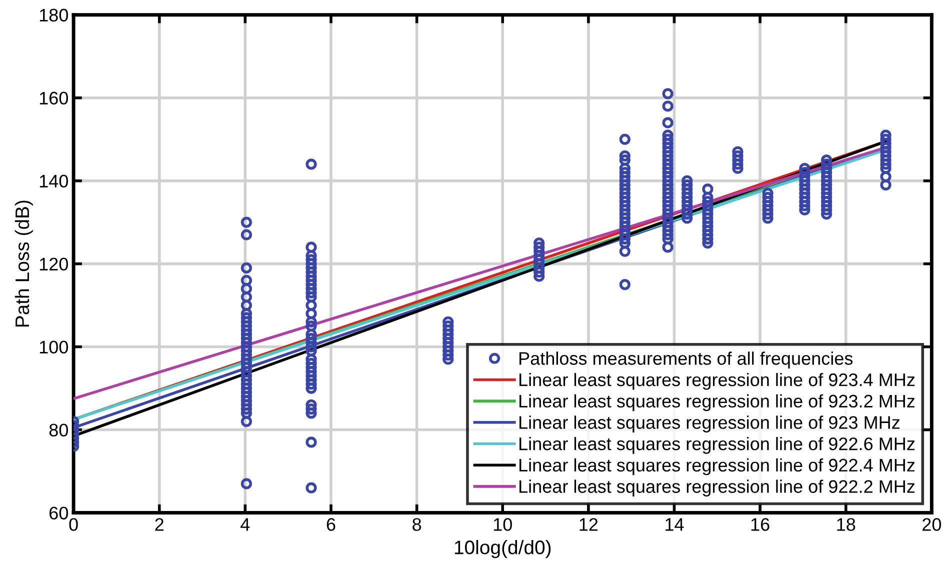  I want to click on legend-label: Pathloss measurements of all frequencies, so click(686, 360).